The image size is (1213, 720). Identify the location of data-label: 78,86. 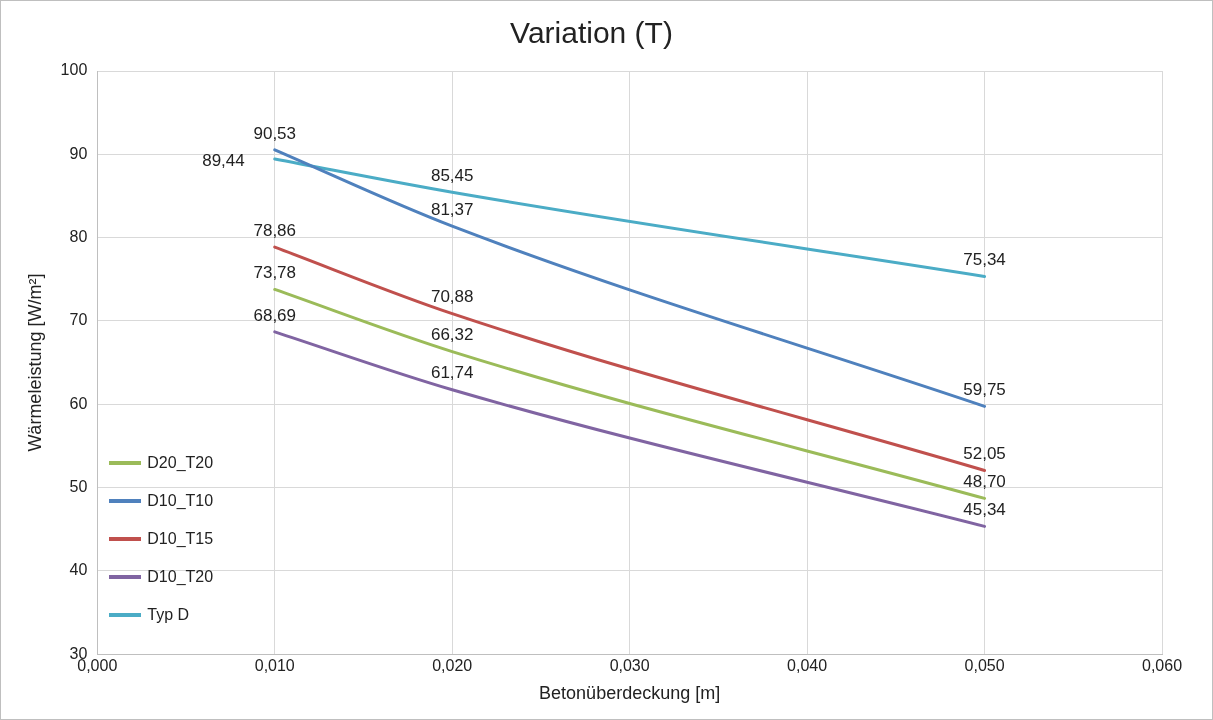
(275, 230).